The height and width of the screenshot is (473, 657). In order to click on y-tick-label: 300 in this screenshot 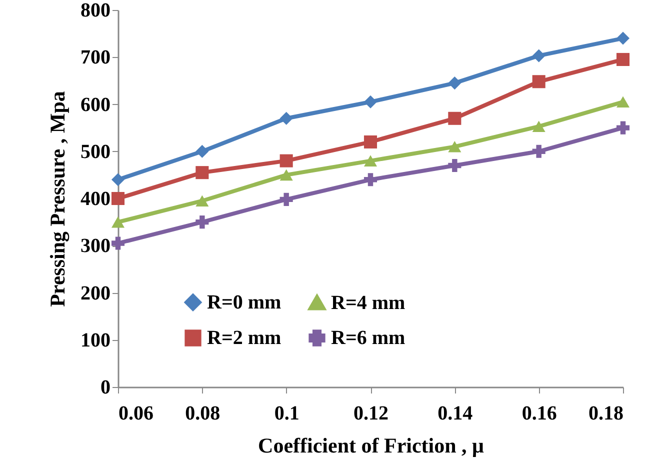, I will do `click(95, 246)`.